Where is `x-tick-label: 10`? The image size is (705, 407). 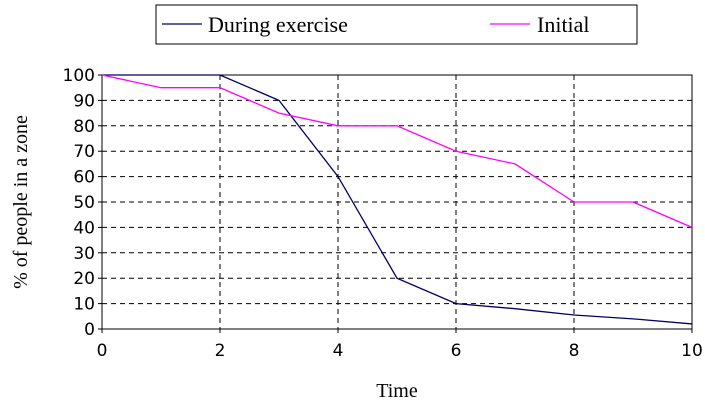
x-tick-label: 10 is located at coordinates (692, 351).